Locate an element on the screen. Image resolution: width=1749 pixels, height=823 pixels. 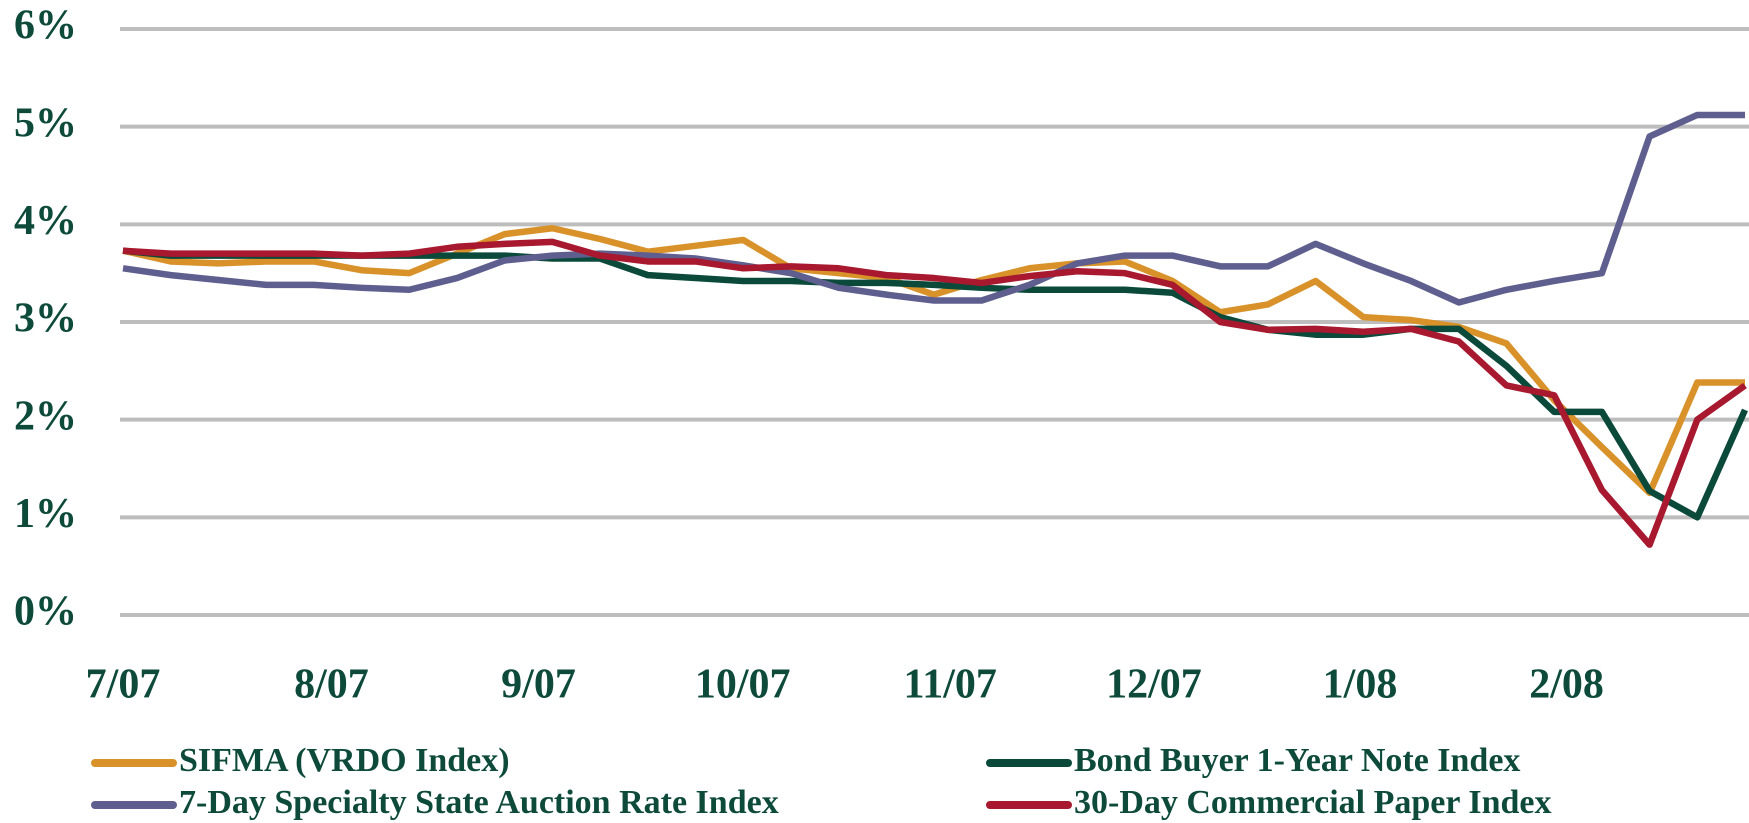
x-tick-label: 9/07 is located at coordinates (538, 685).